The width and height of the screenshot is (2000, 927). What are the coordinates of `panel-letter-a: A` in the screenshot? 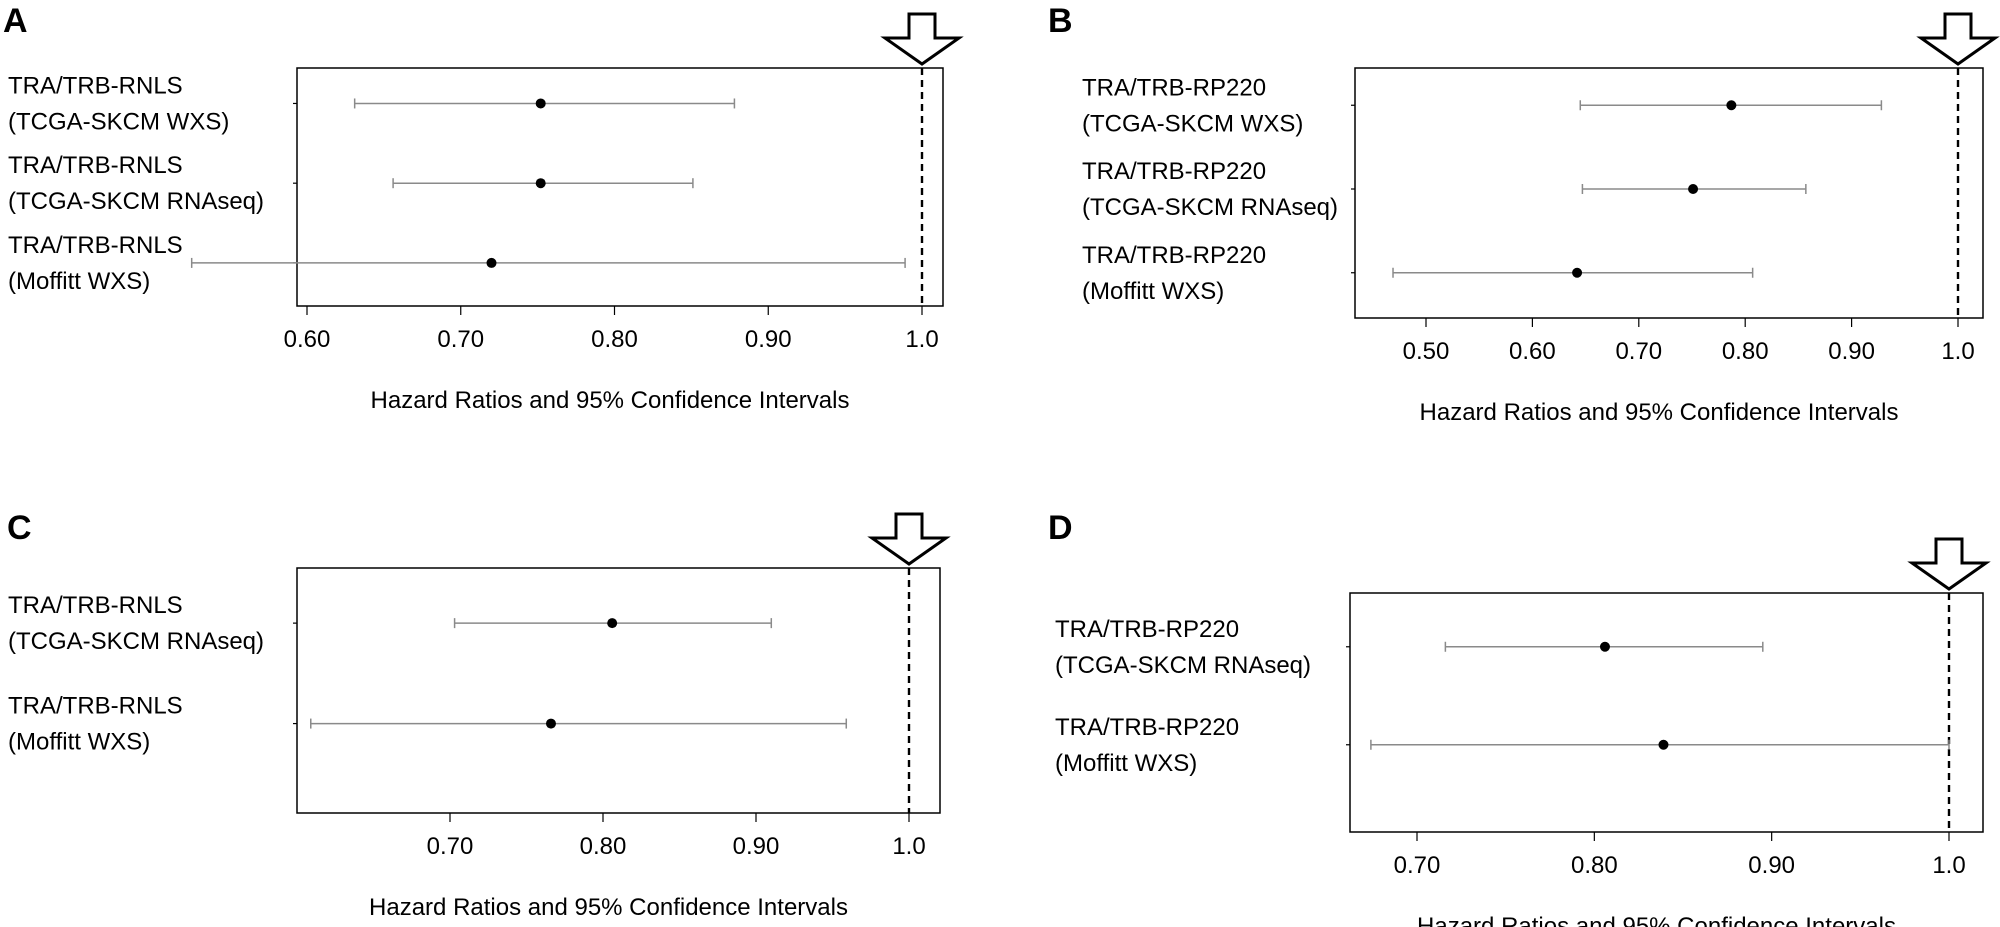 It's located at (15, 21).